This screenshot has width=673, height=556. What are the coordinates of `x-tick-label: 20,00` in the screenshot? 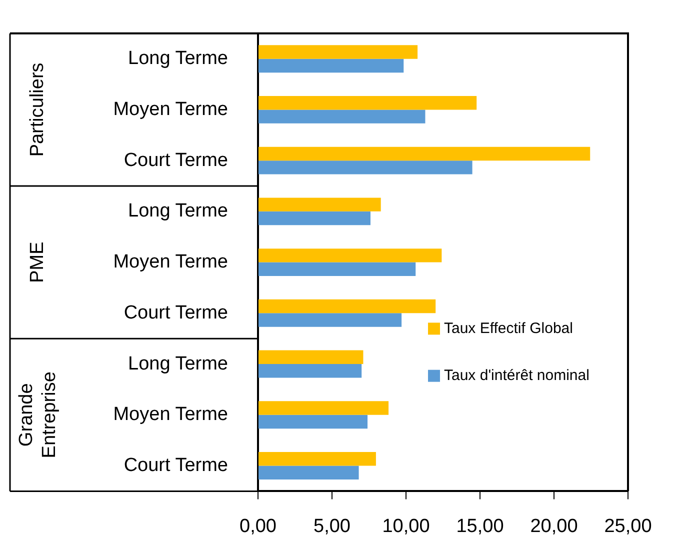 It's located at (554, 526).